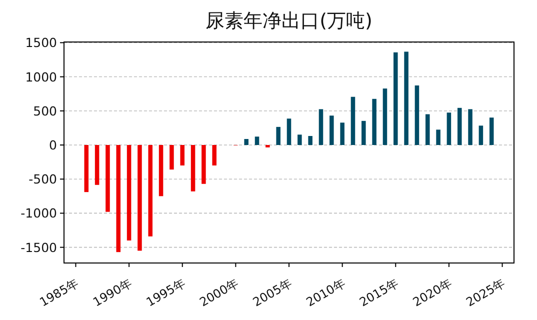  I want to click on y-tick-label: -1500, so click(39, 247).